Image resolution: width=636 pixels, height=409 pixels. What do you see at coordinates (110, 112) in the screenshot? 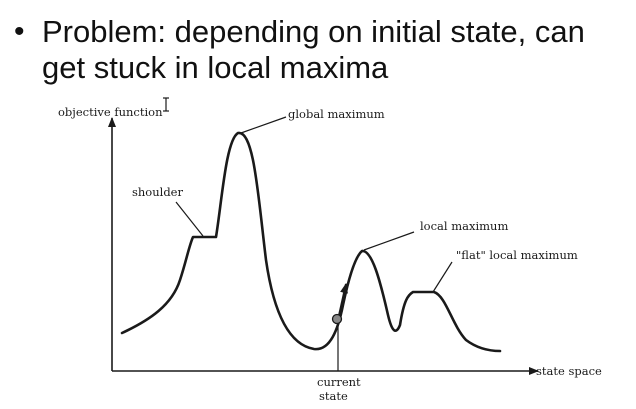
I see `y-axis-label: objective function` at bounding box center [110, 112].